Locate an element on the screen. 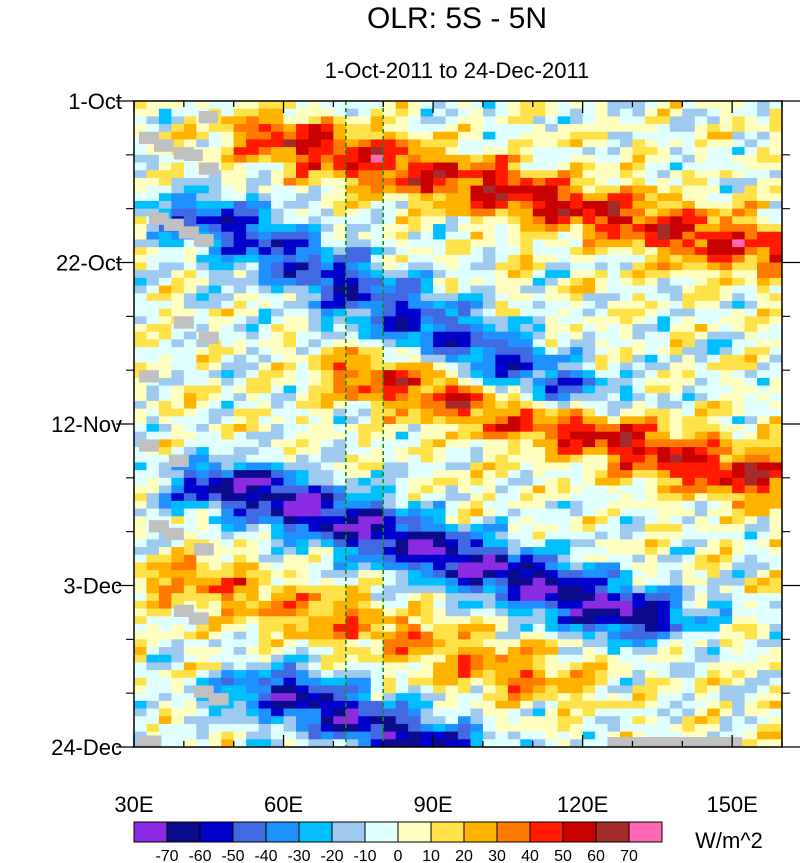 This screenshot has height=863, width=800. y-tick-label: 12-Nov is located at coordinates (86, 424).